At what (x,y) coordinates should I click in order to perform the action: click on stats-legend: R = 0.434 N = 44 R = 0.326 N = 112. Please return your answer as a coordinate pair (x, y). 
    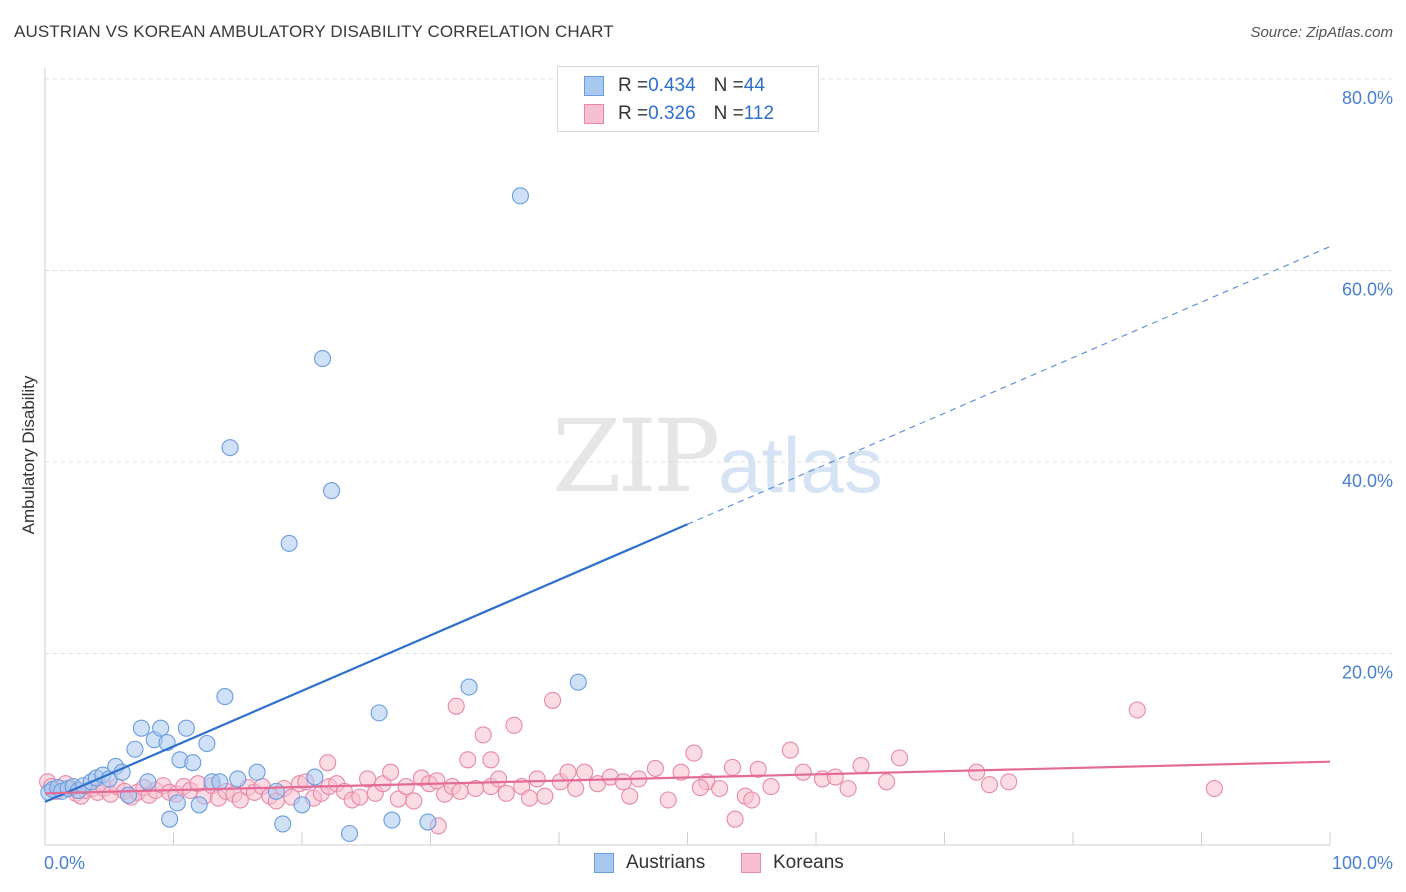
    Looking at the image, I should click on (688, 99).